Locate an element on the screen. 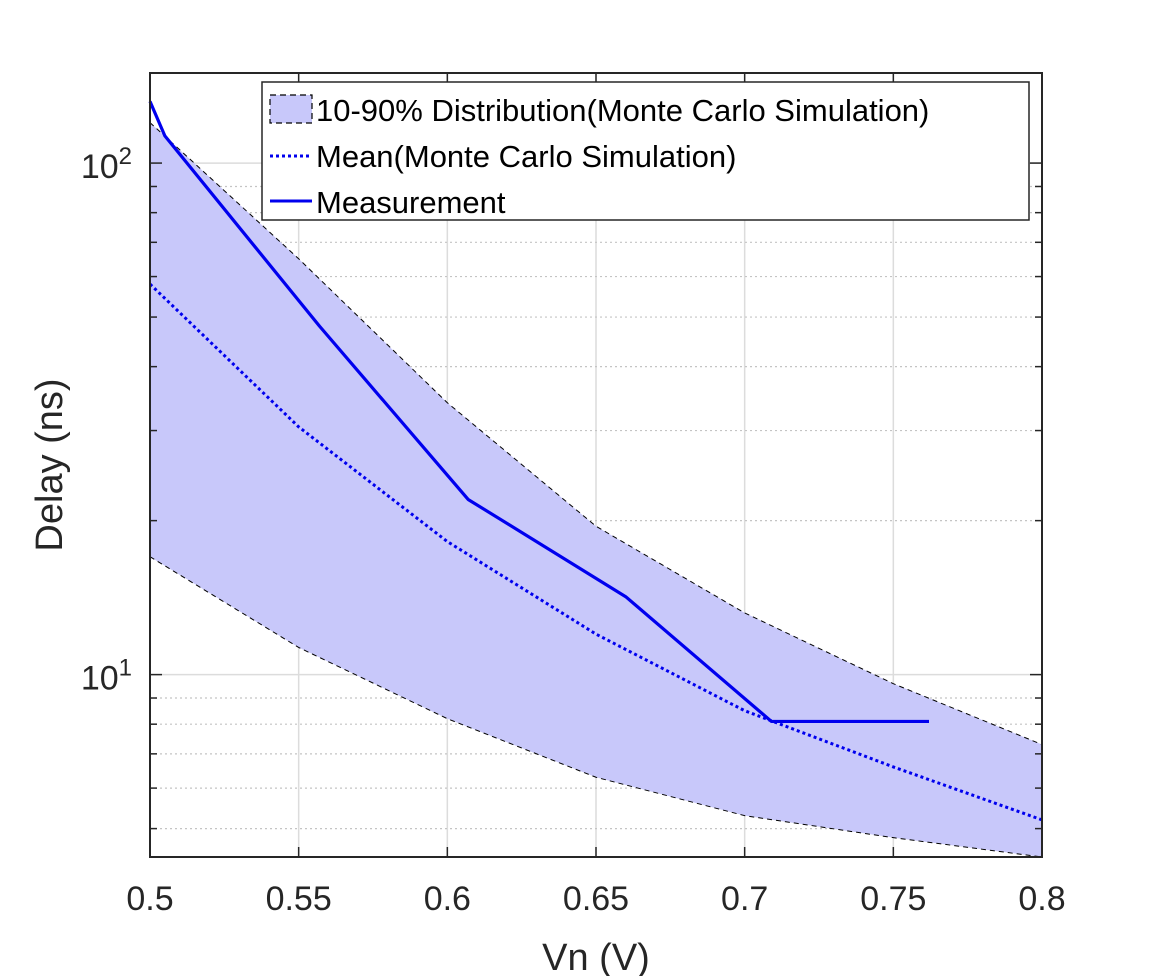 The height and width of the screenshot is (976, 1152). x-tick-labels: 0.5 0.55 0.6 0.65 0.7 0.75 0.8 is located at coordinates (595, 899).